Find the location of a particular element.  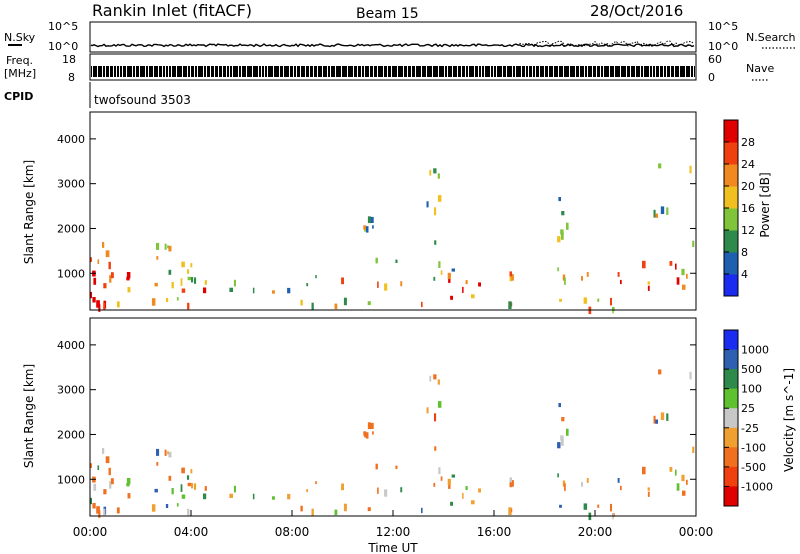

freq-label-line1: Freq. is located at coordinates (19, 60).